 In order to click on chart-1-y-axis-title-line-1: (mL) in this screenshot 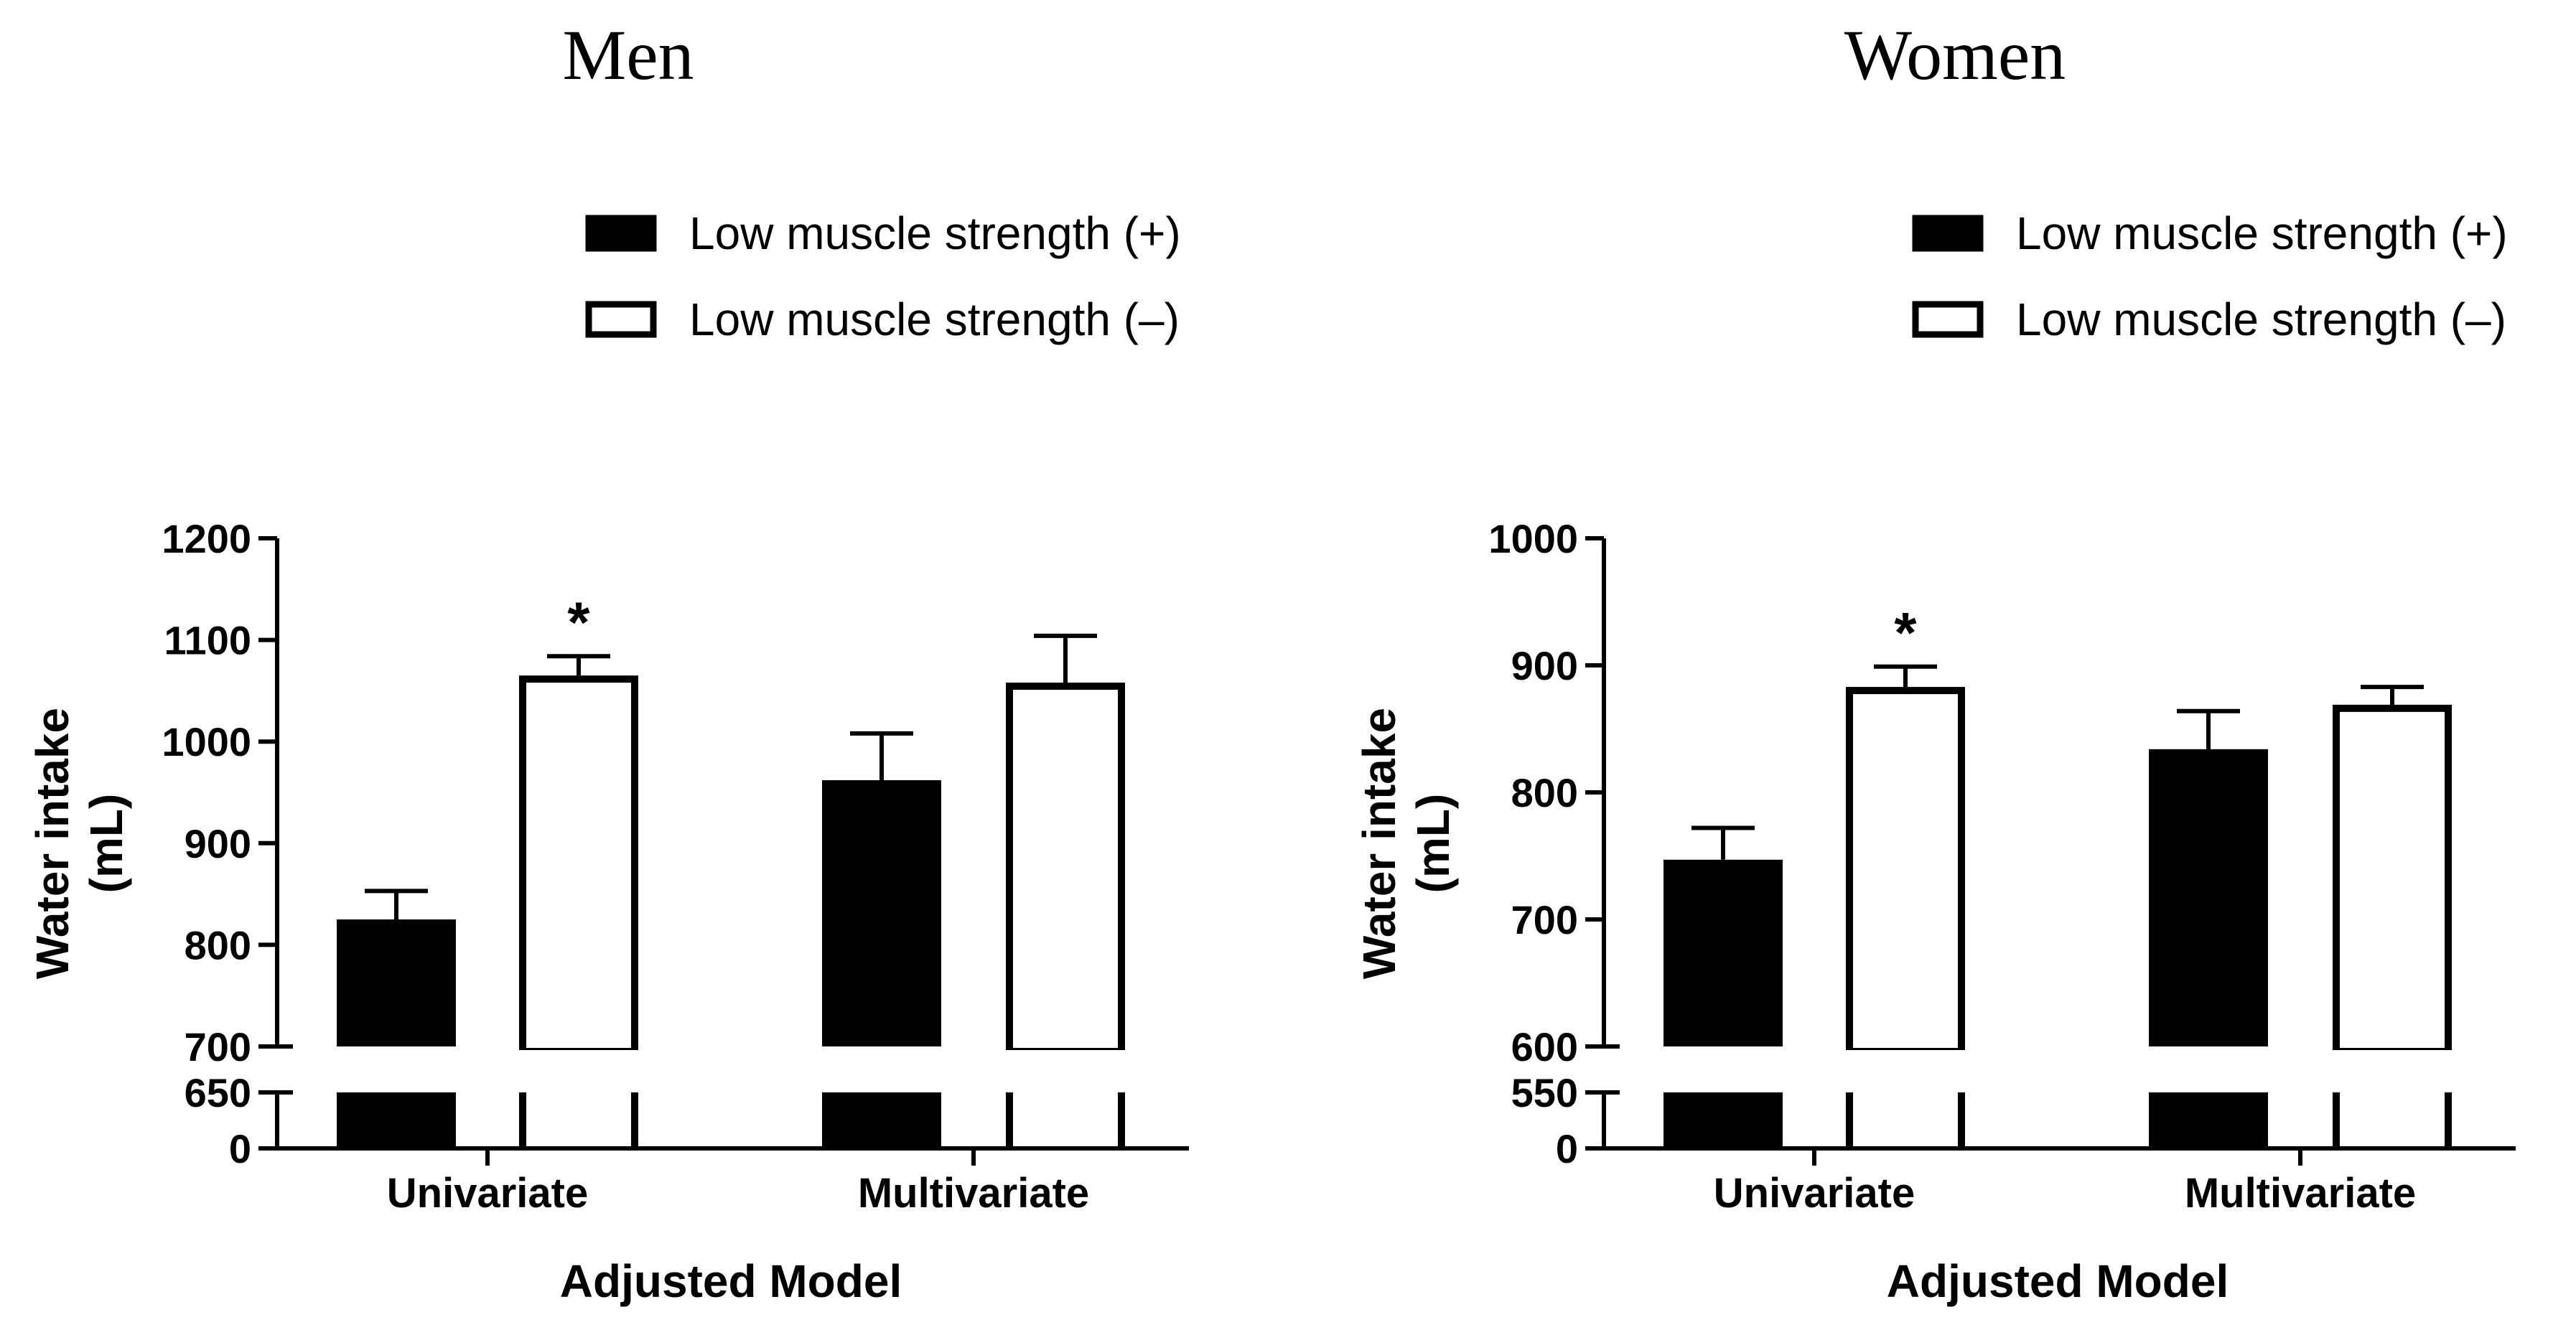, I will do `click(1433, 844)`.